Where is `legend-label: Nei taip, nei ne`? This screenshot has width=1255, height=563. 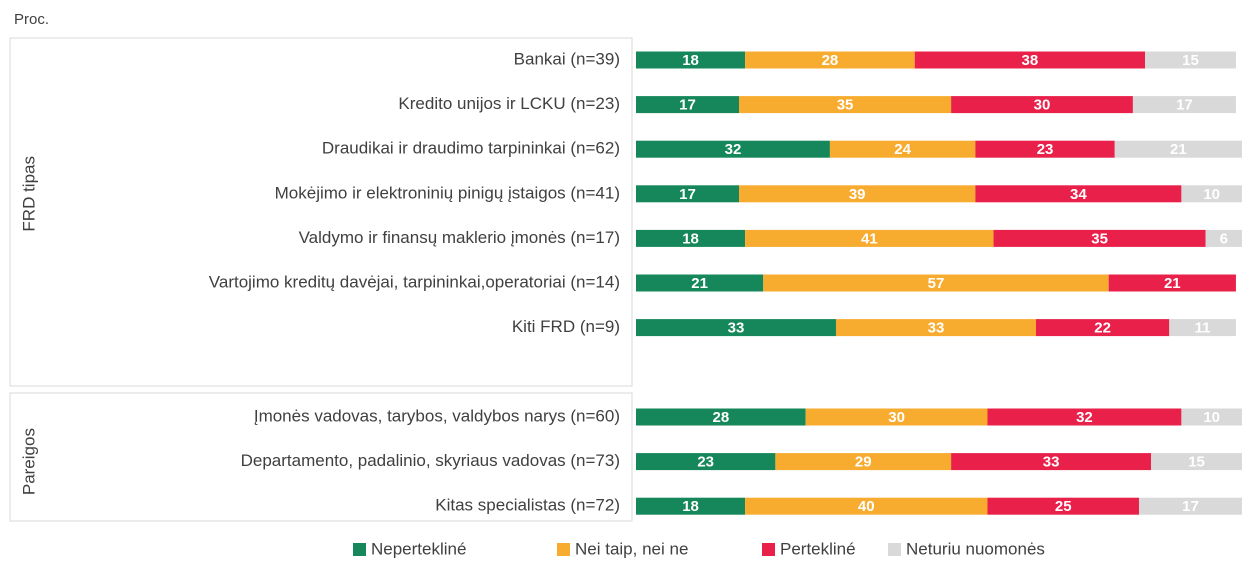
legend-label: Nei taip, nei ne is located at coordinates (631, 548).